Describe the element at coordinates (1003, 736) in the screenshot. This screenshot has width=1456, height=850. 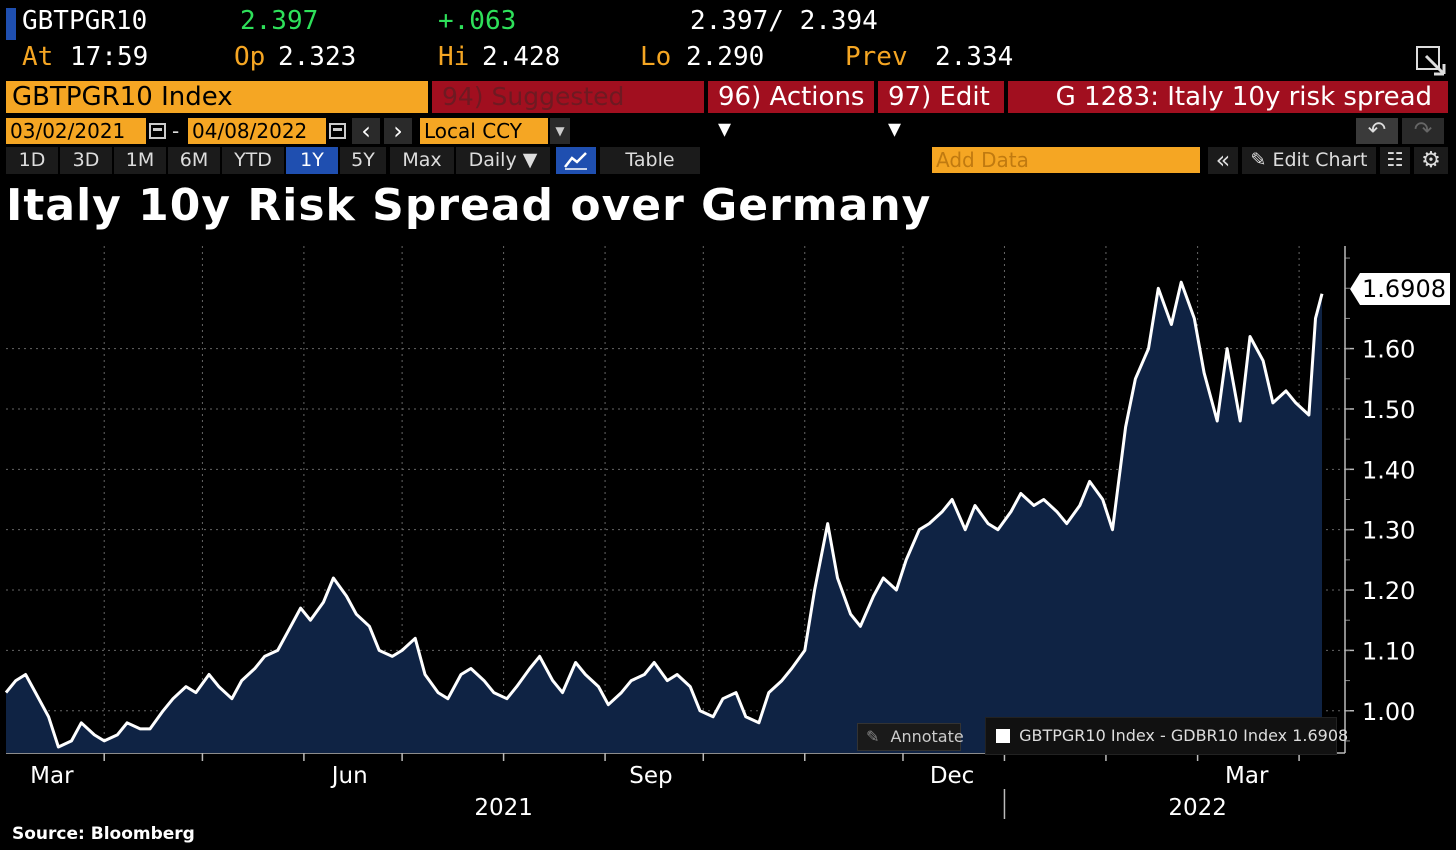
I see `legend-swatch` at that location.